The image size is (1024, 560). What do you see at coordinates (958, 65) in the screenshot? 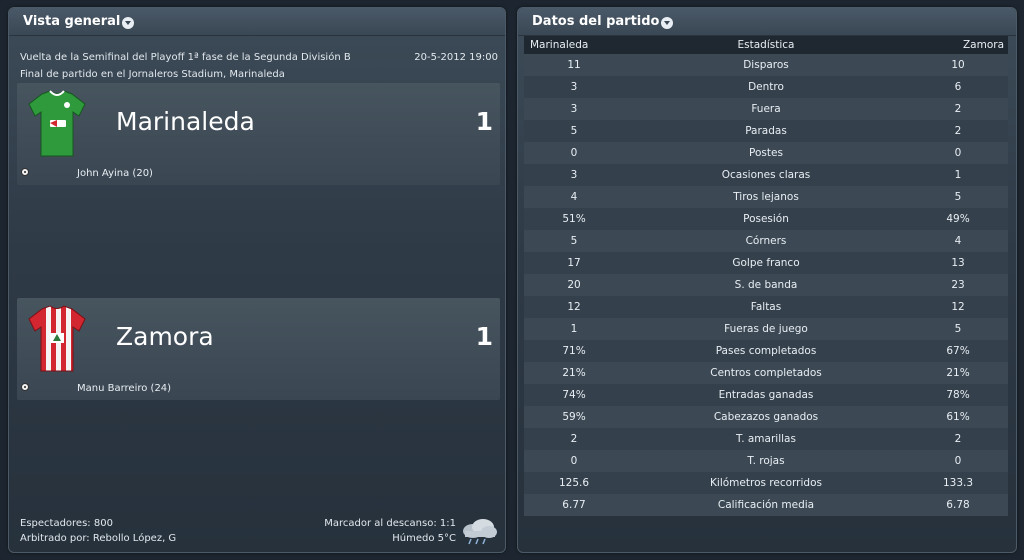
I see `stat-away-value: 10` at bounding box center [958, 65].